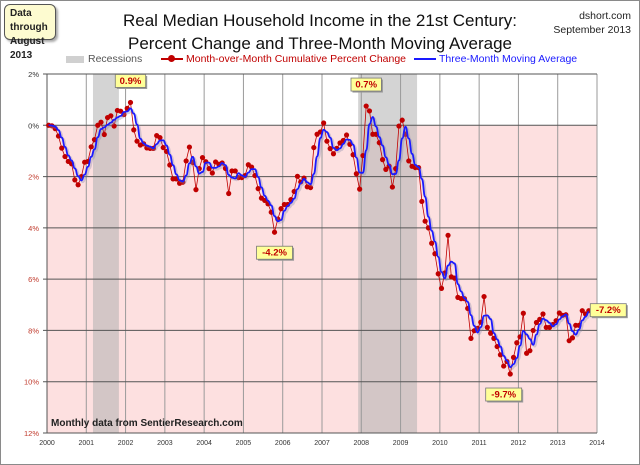 This screenshot has height=465, width=640. What do you see at coordinates (479, 443) in the screenshot?
I see `x-tick-label: 2011` at bounding box center [479, 443].